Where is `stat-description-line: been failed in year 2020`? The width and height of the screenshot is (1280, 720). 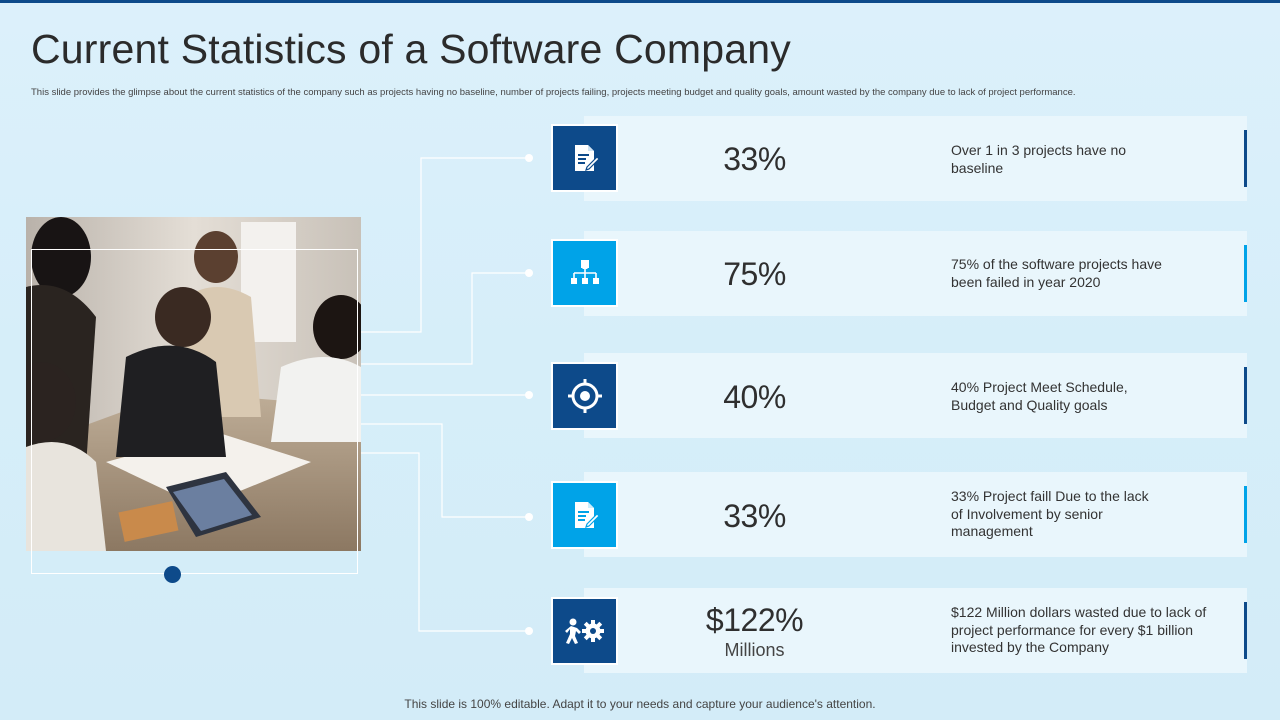
stat-description-line: been failed in year 2020 is located at coordinates (1026, 281).